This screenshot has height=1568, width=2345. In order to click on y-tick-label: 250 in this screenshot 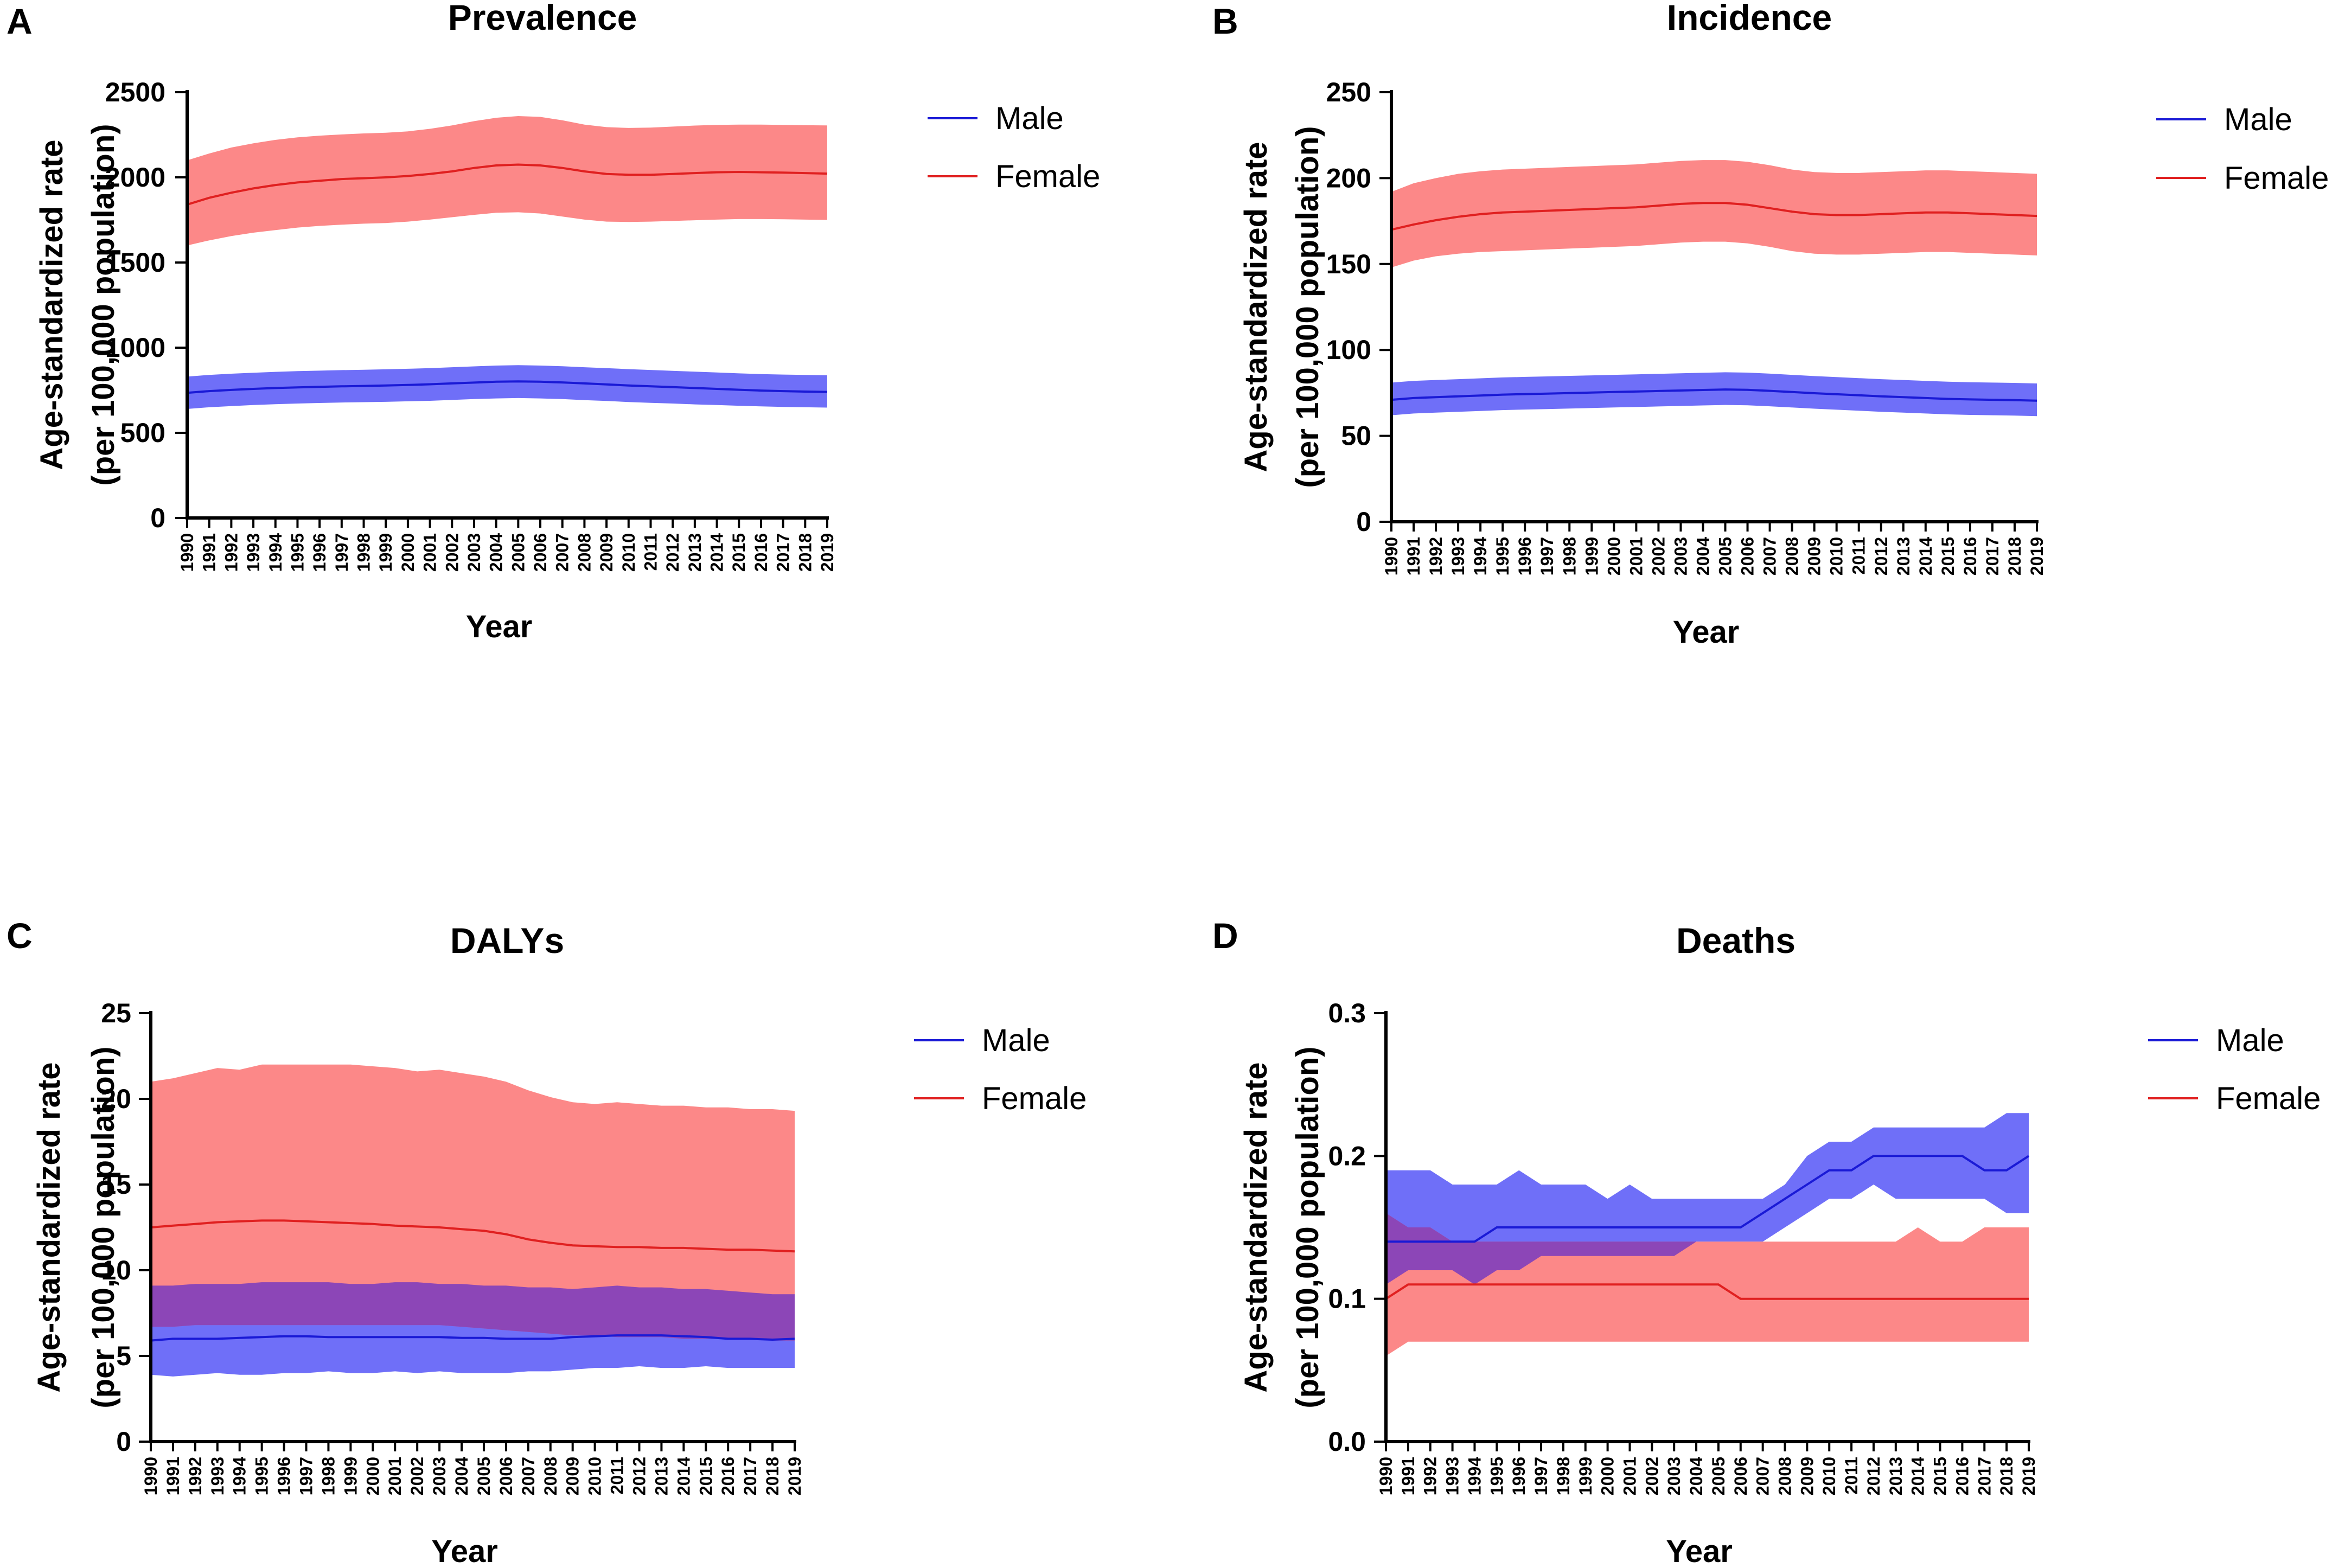, I will do `click(1348, 92)`.